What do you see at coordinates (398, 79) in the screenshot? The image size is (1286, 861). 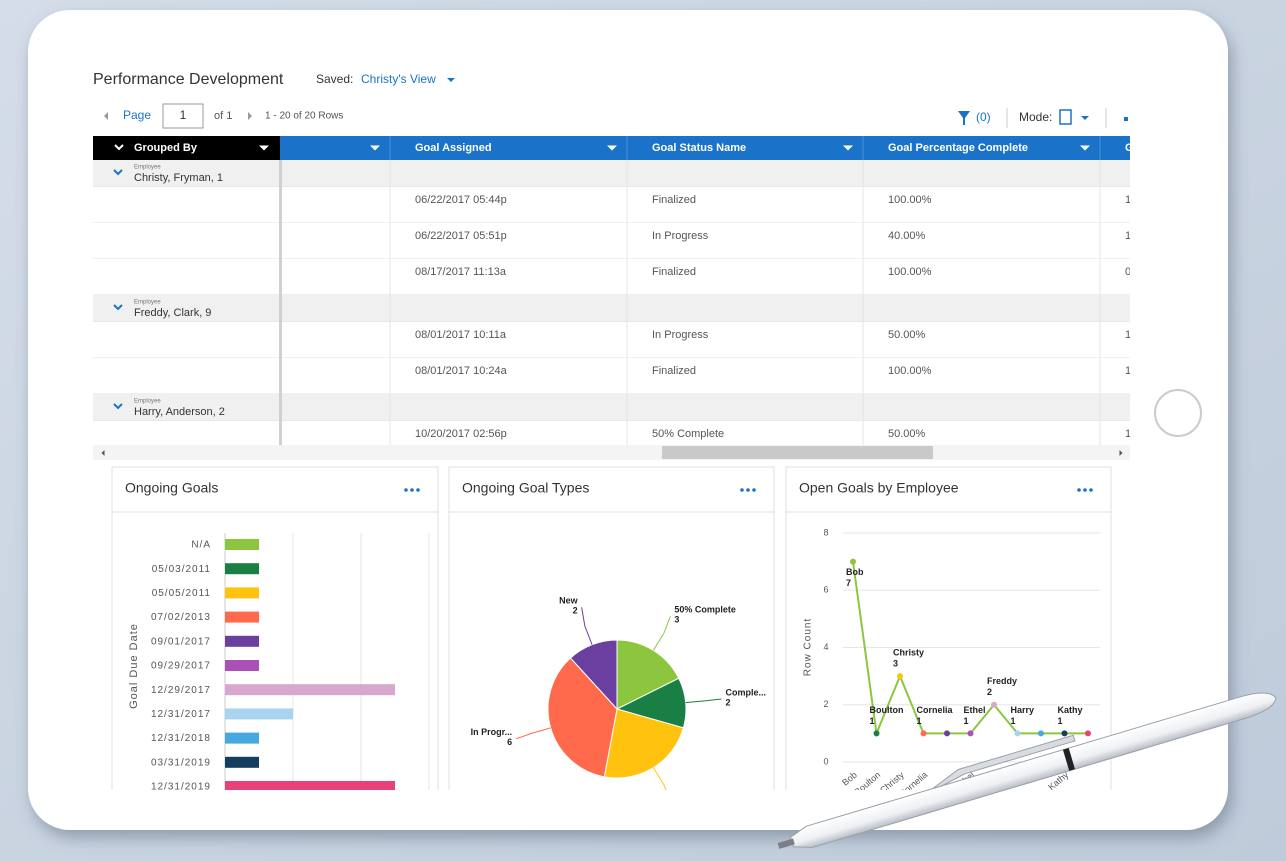 I see `saved-view-link: Christy's View` at bounding box center [398, 79].